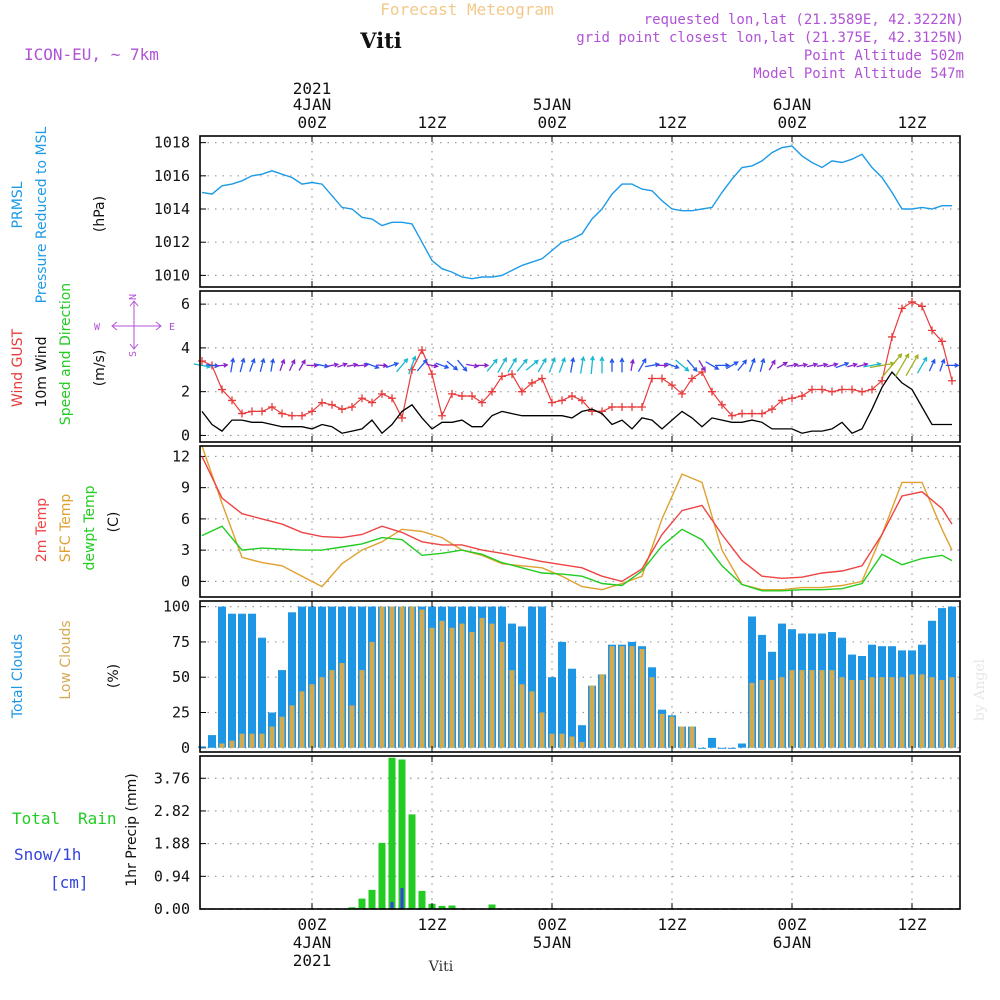  Describe the element at coordinates (172, 242) in the screenshot. I see `y-tick-label: 1012` at that location.